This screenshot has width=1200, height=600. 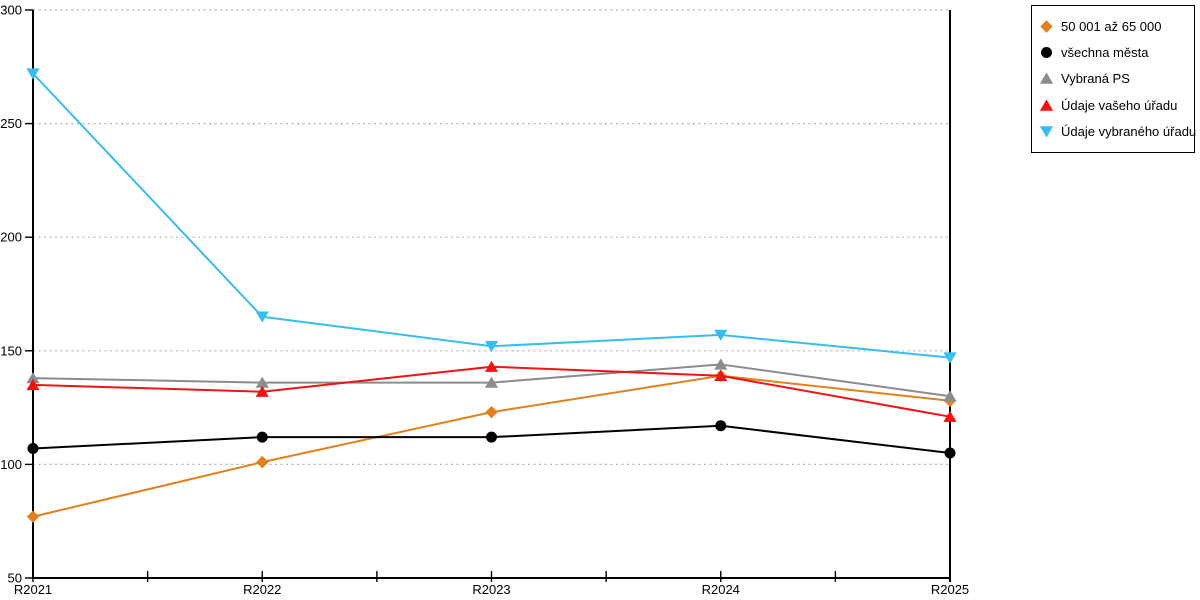 I want to click on y-tick-label: 250, so click(x=11, y=123).